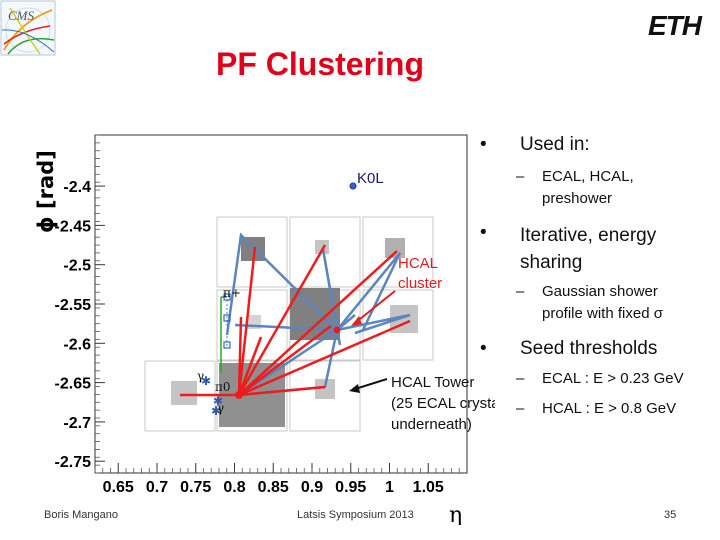 The image size is (720, 540). I want to click on hcal-tower, so click(398, 252).